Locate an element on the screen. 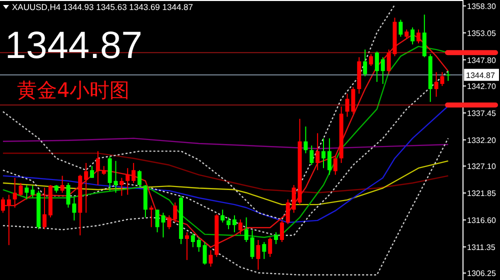 This screenshot has width=500, height=280. text: 黄金4小时图 is located at coordinates (73, 90).